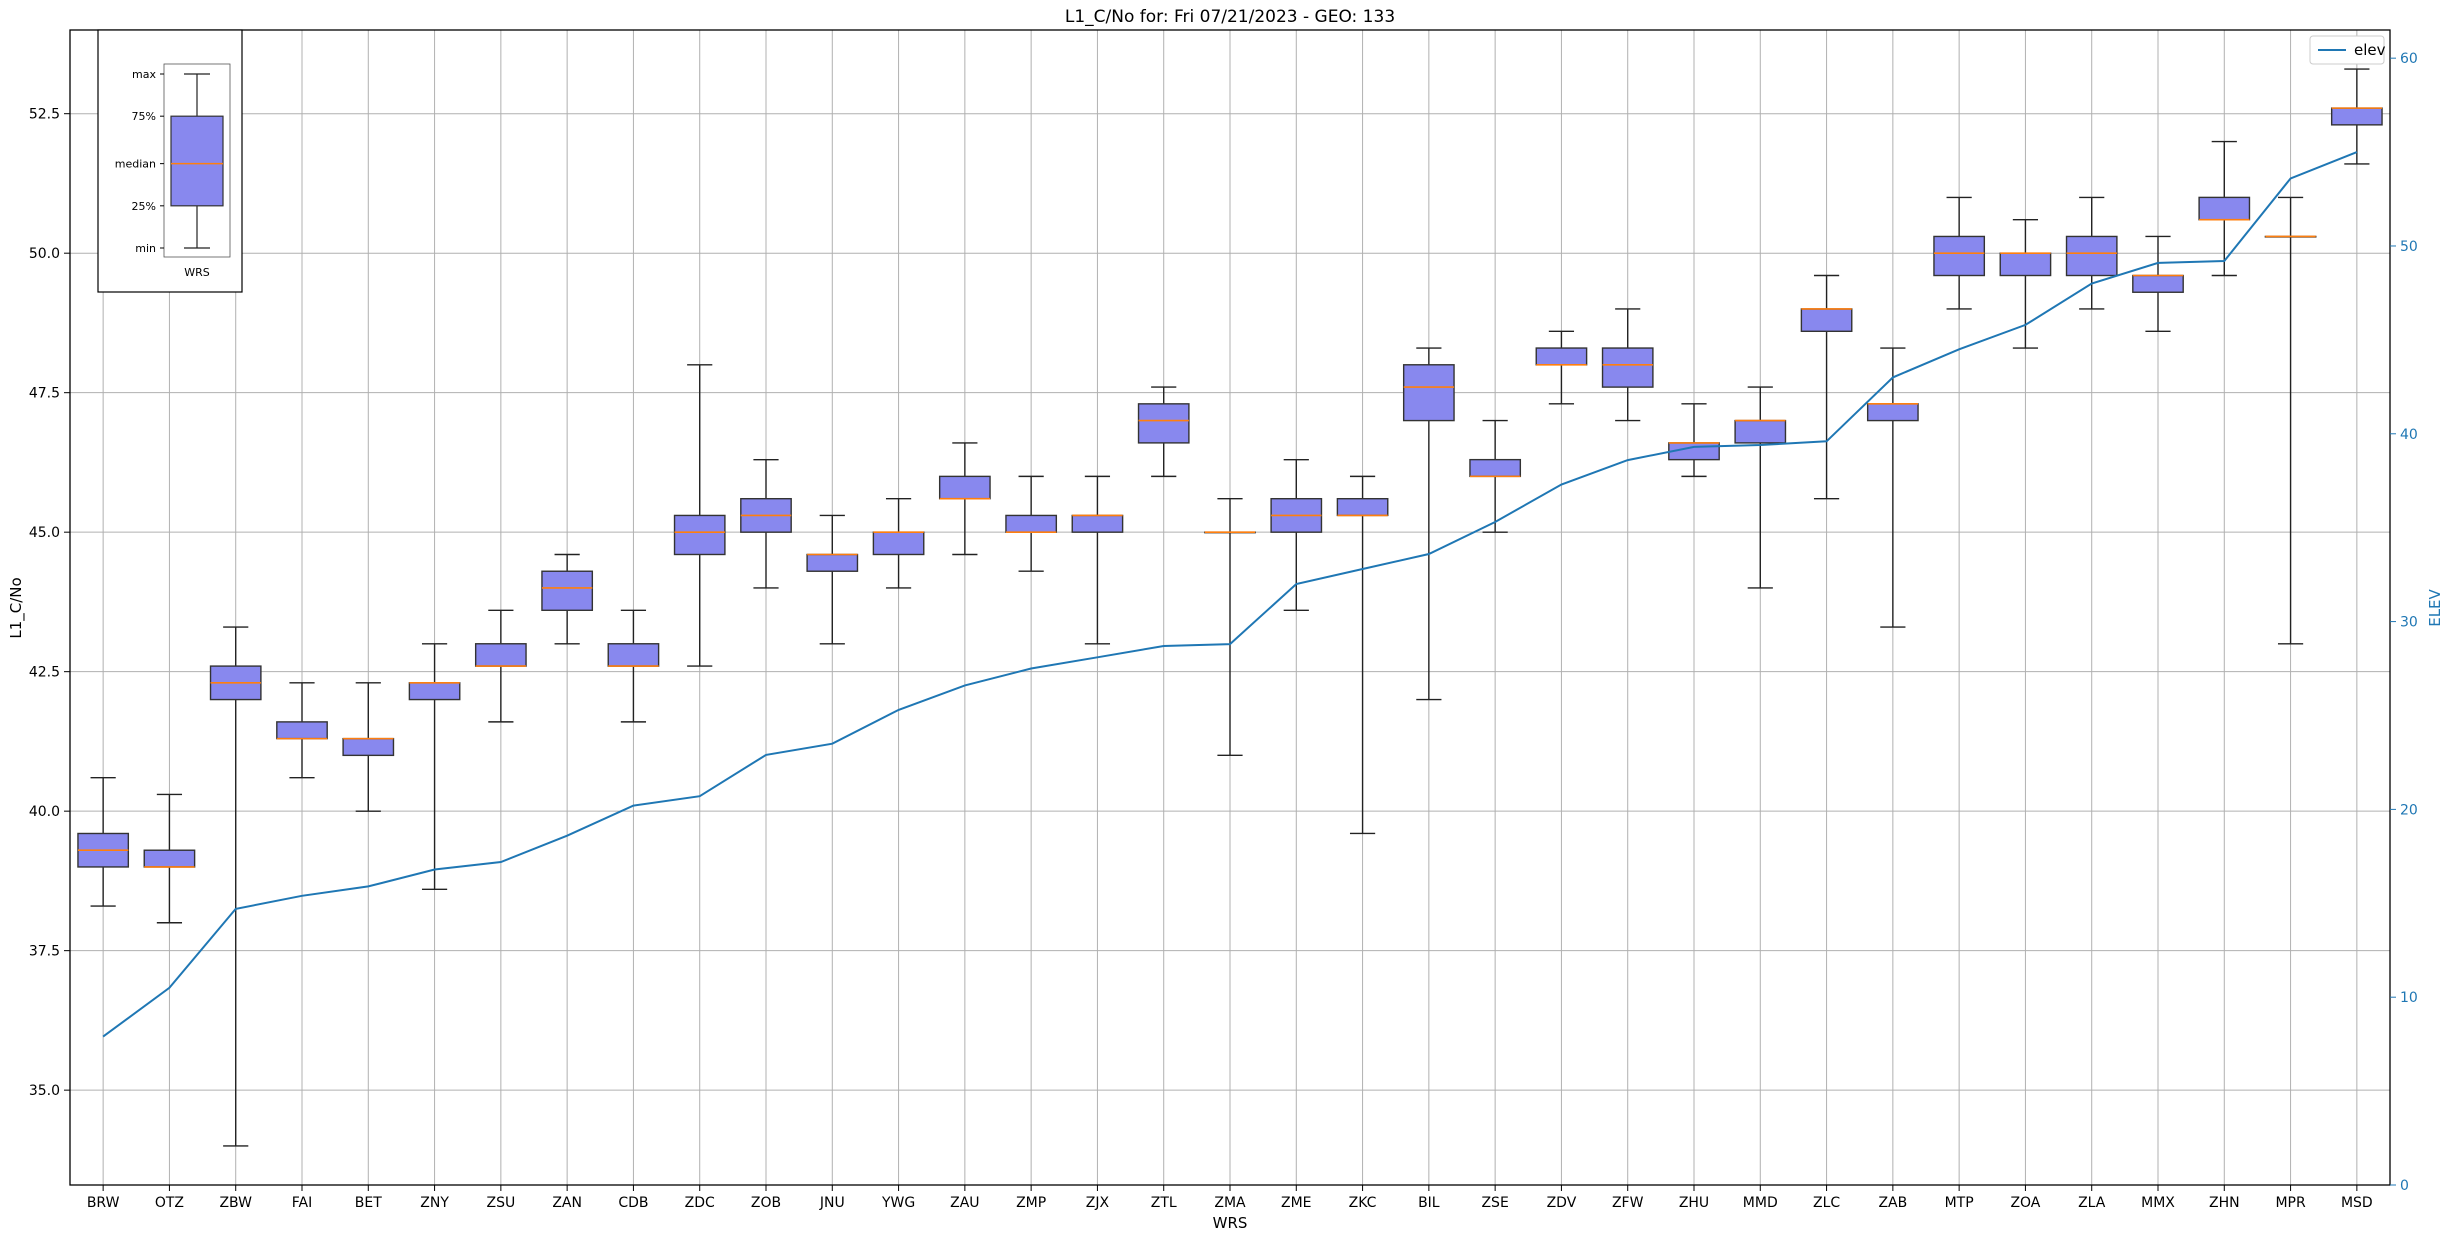  I want to click on x-tick-label: CDB, so click(633, 1203).